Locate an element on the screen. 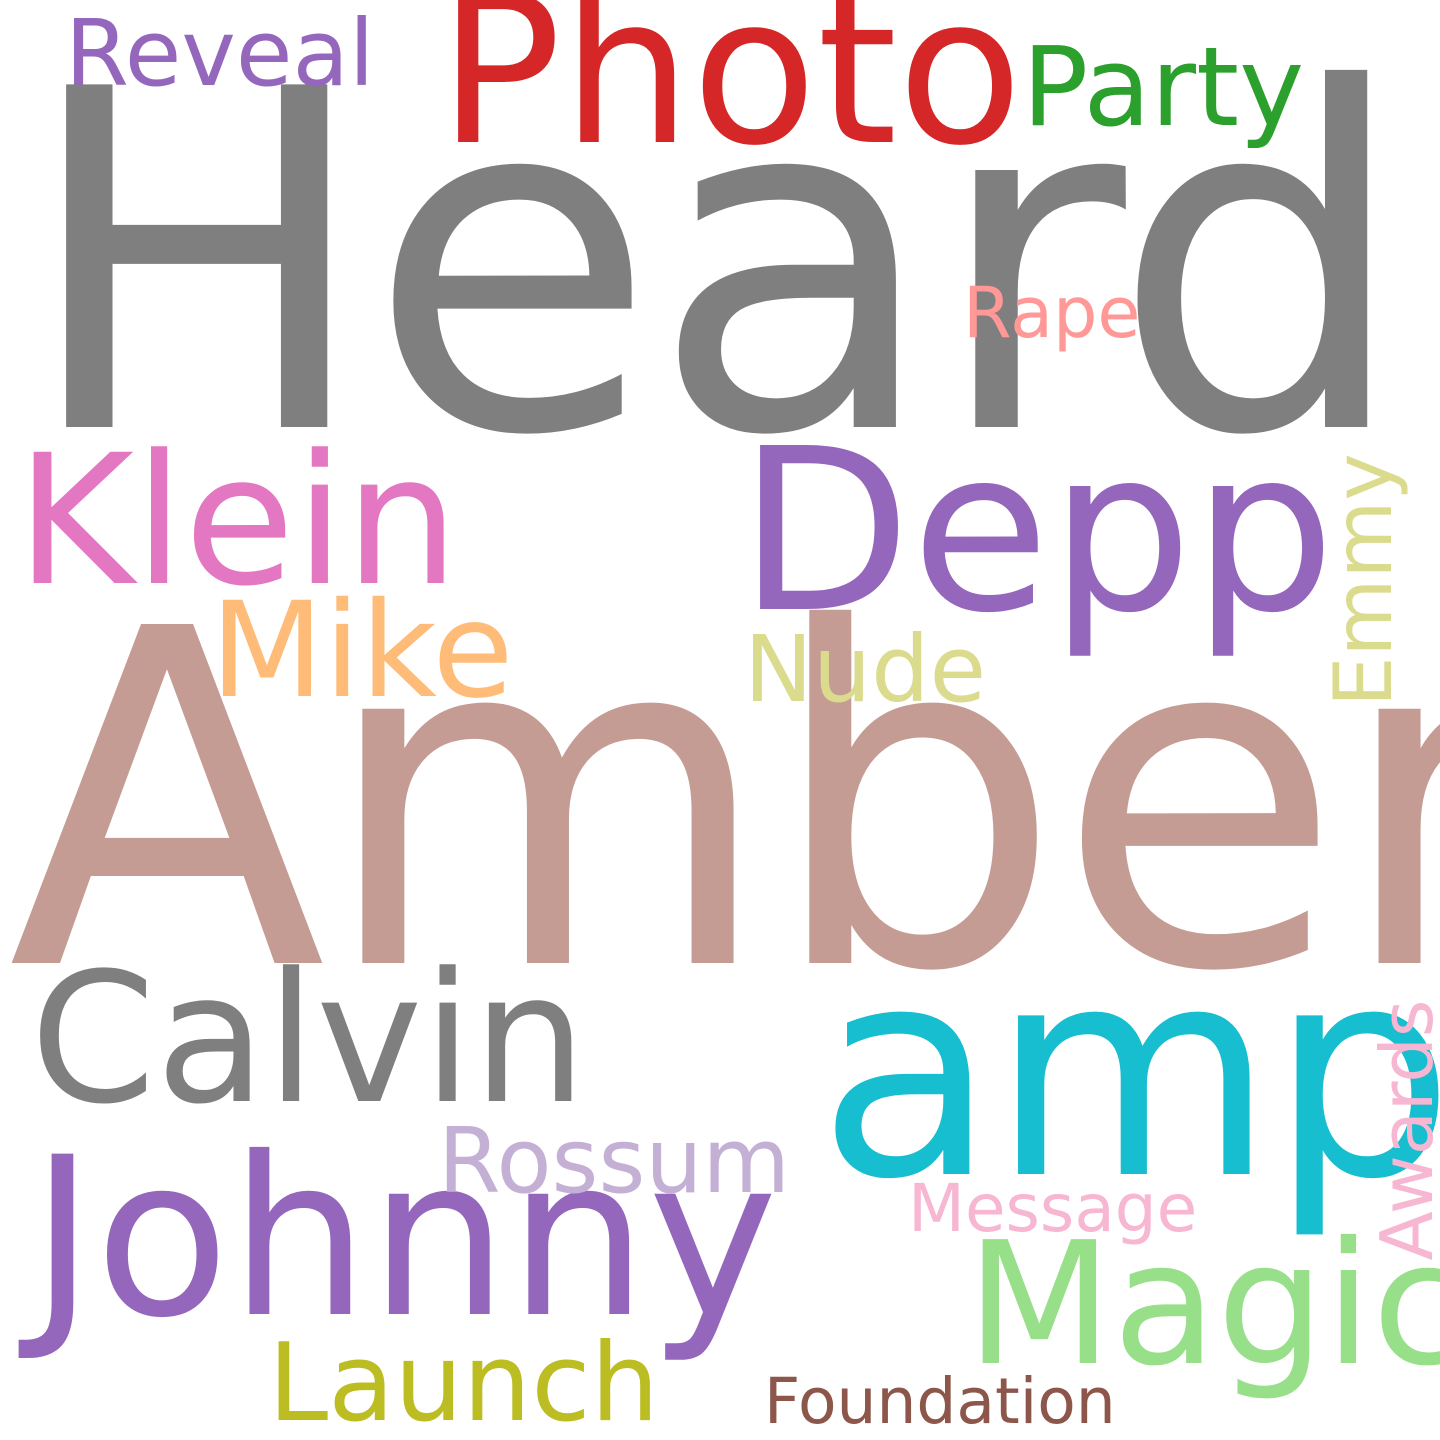 This screenshot has height=1440, width=1440. word-johnny: Johnny is located at coordinates (404, 1238).